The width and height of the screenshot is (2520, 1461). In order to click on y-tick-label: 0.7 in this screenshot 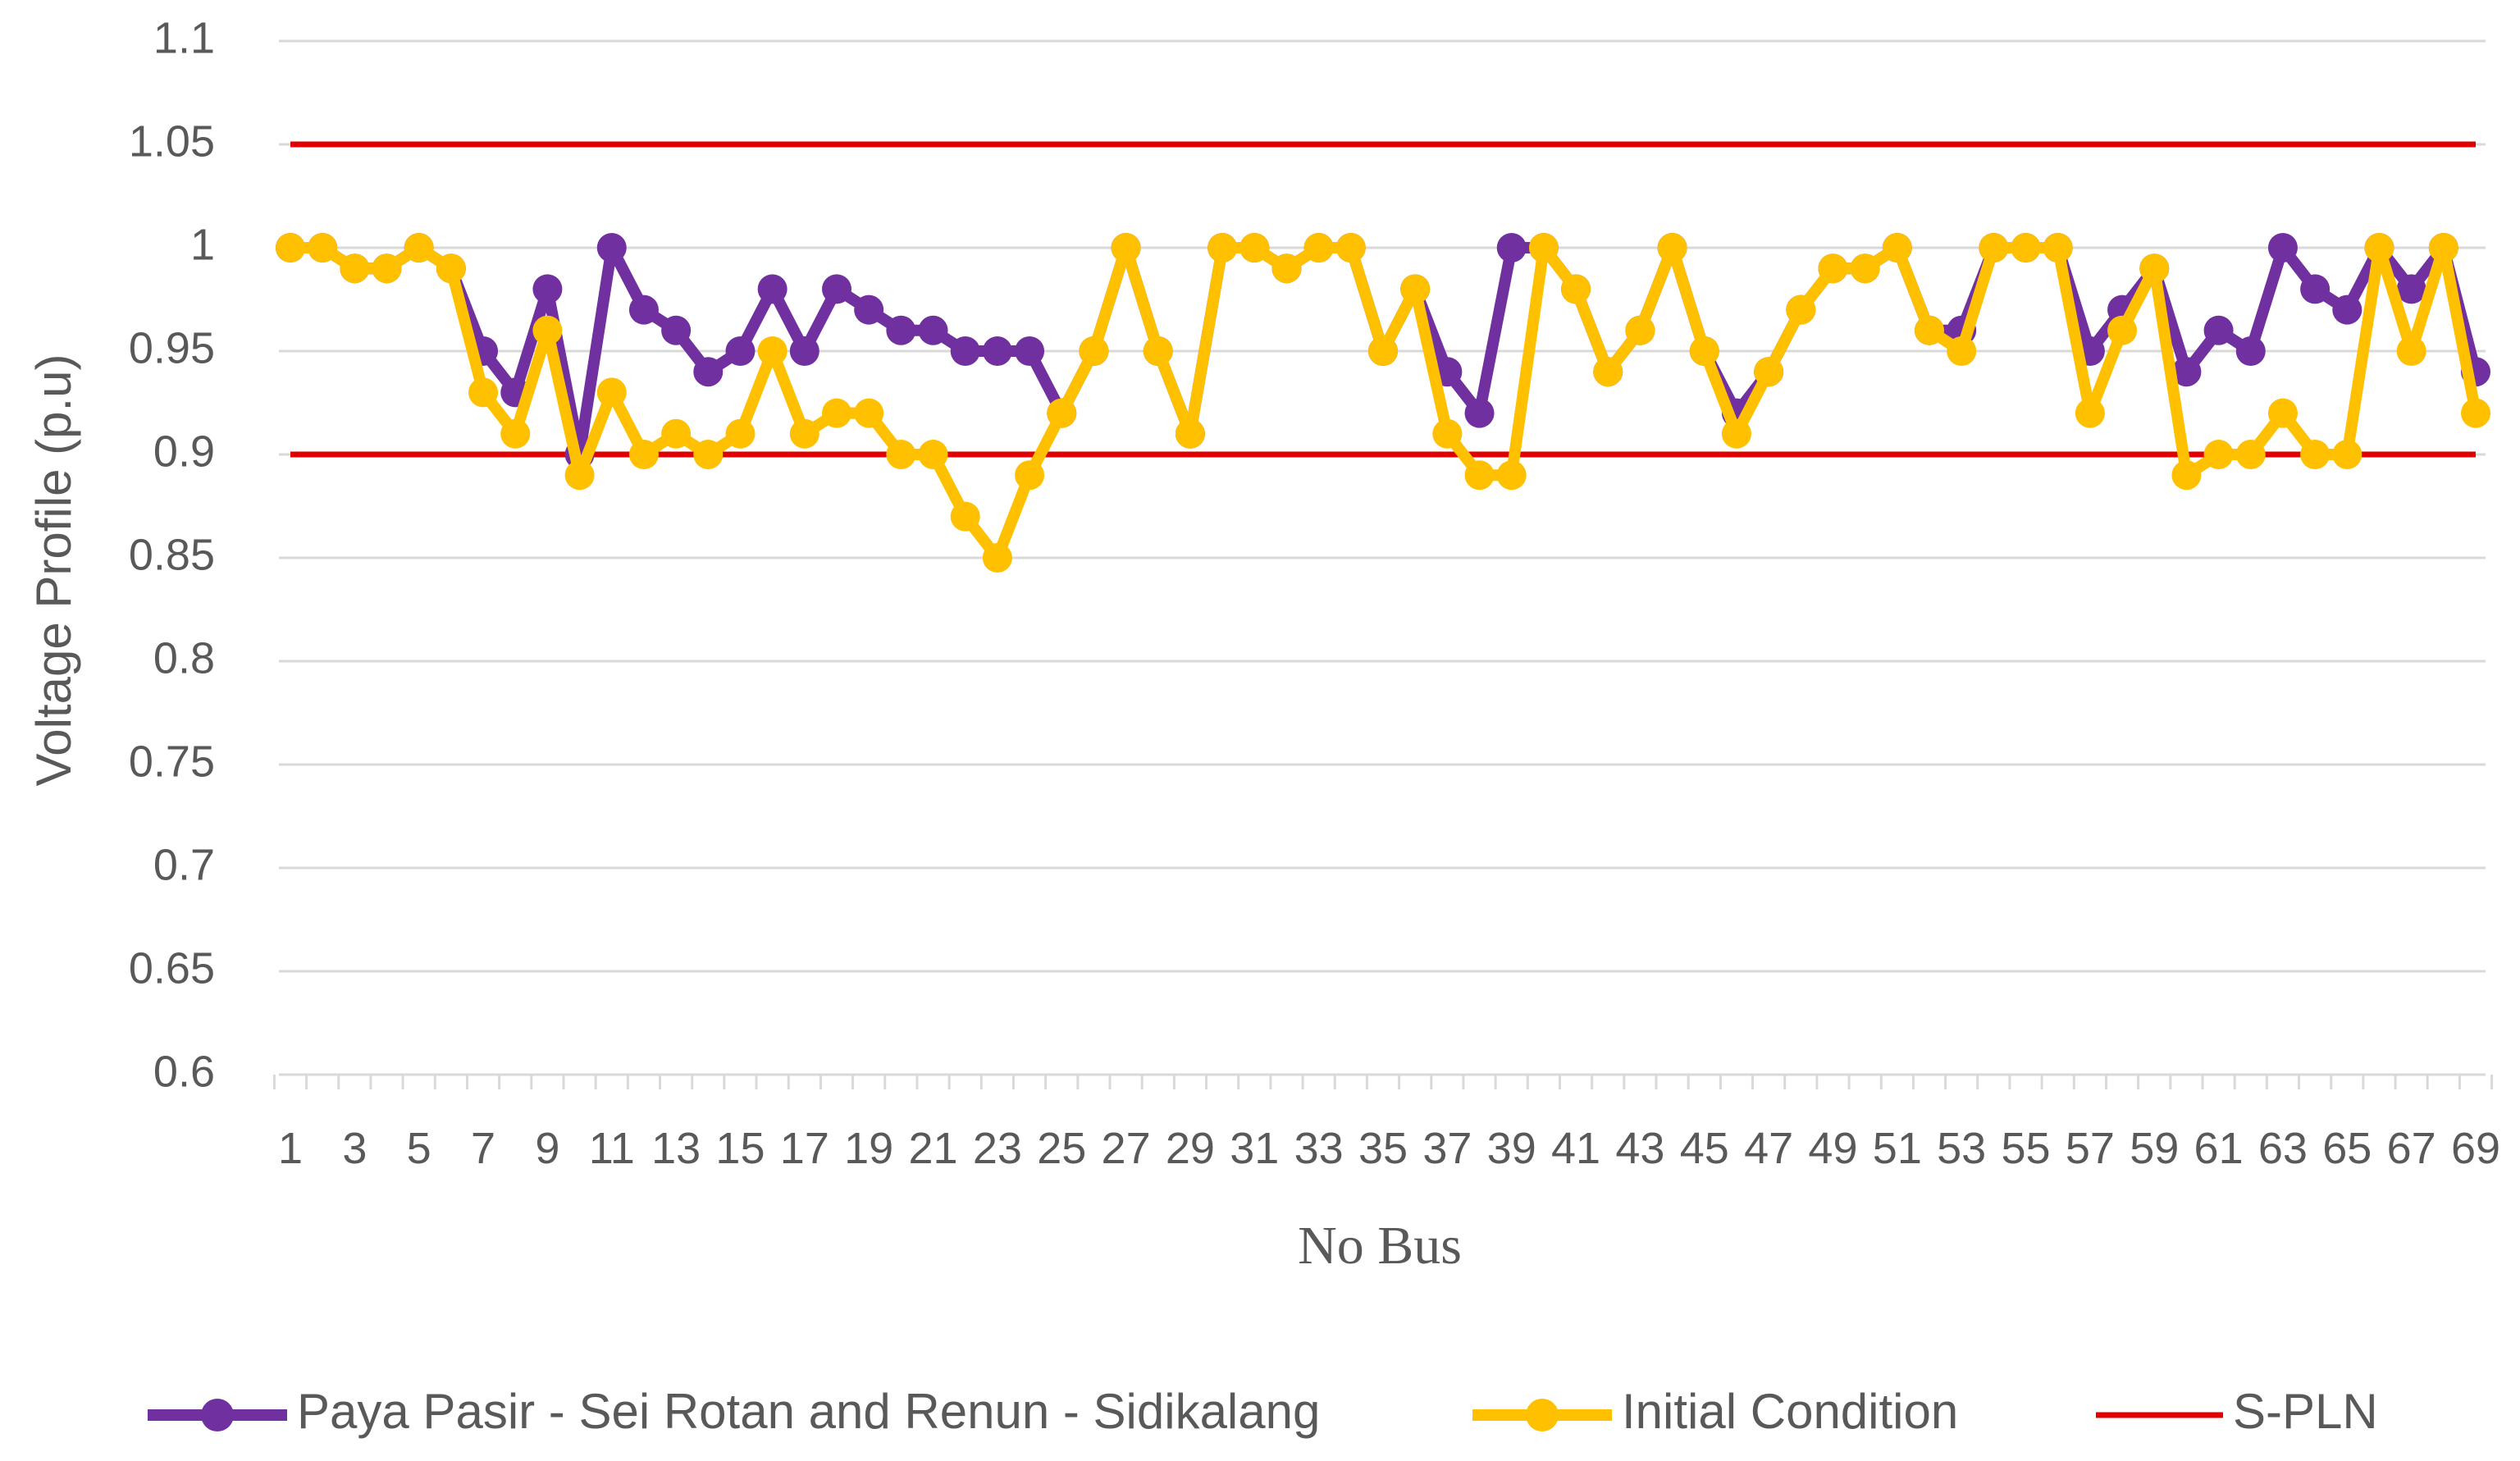, I will do `click(184, 864)`.